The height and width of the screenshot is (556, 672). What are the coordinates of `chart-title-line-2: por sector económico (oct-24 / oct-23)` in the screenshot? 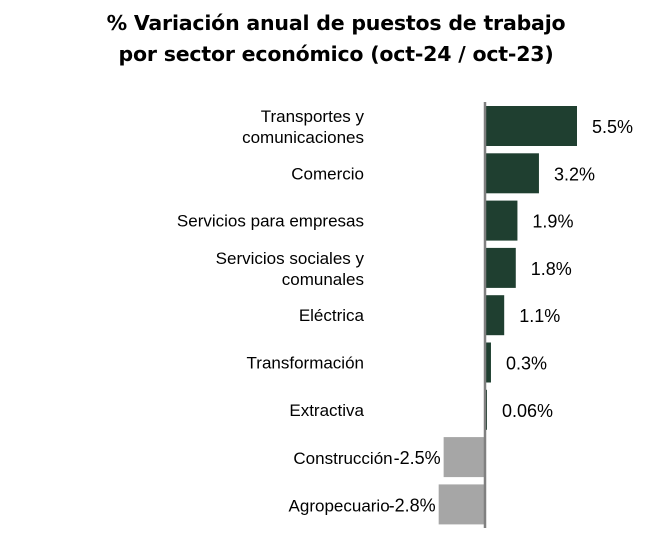 It's located at (336, 54).